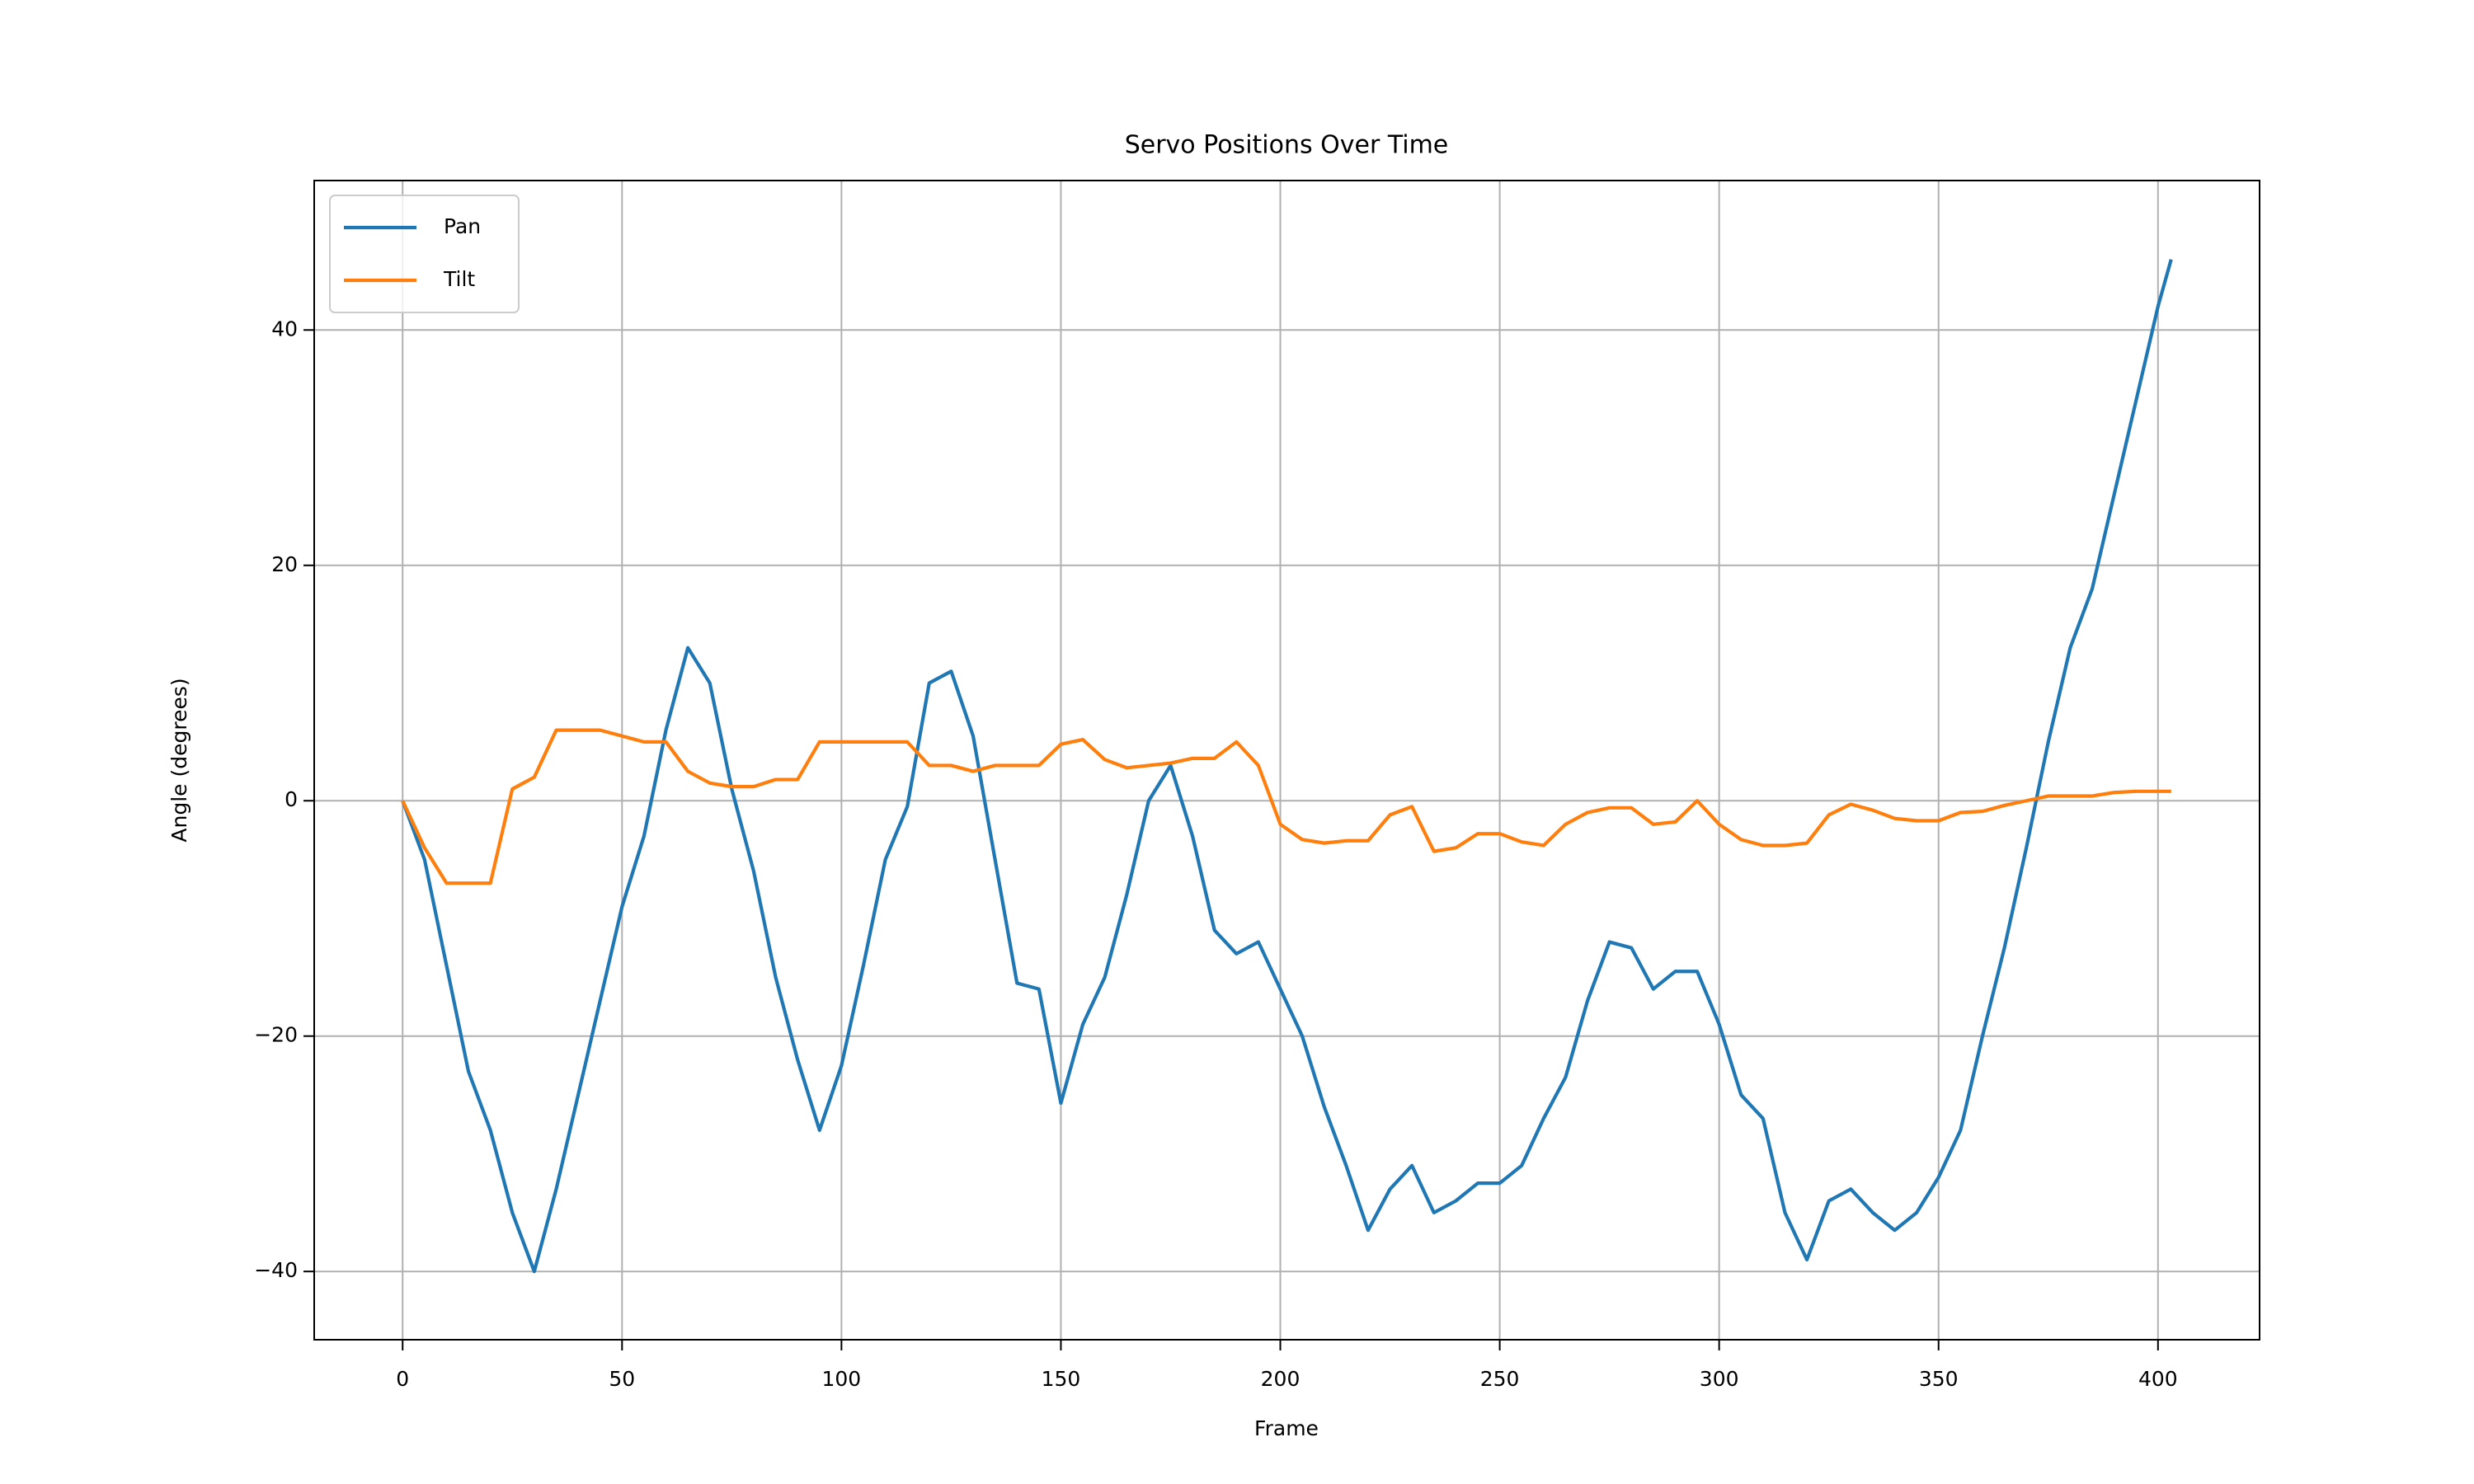  What do you see at coordinates (459, 279) in the screenshot?
I see `legend-label: Tilt` at bounding box center [459, 279].